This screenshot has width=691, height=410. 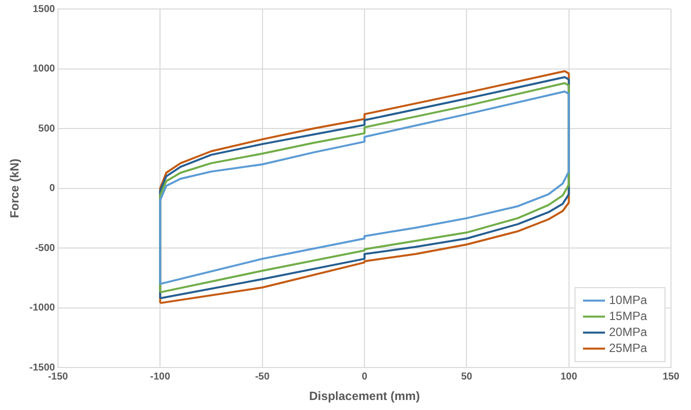 I want to click on y-tick-label: -500, so click(x=45, y=248).